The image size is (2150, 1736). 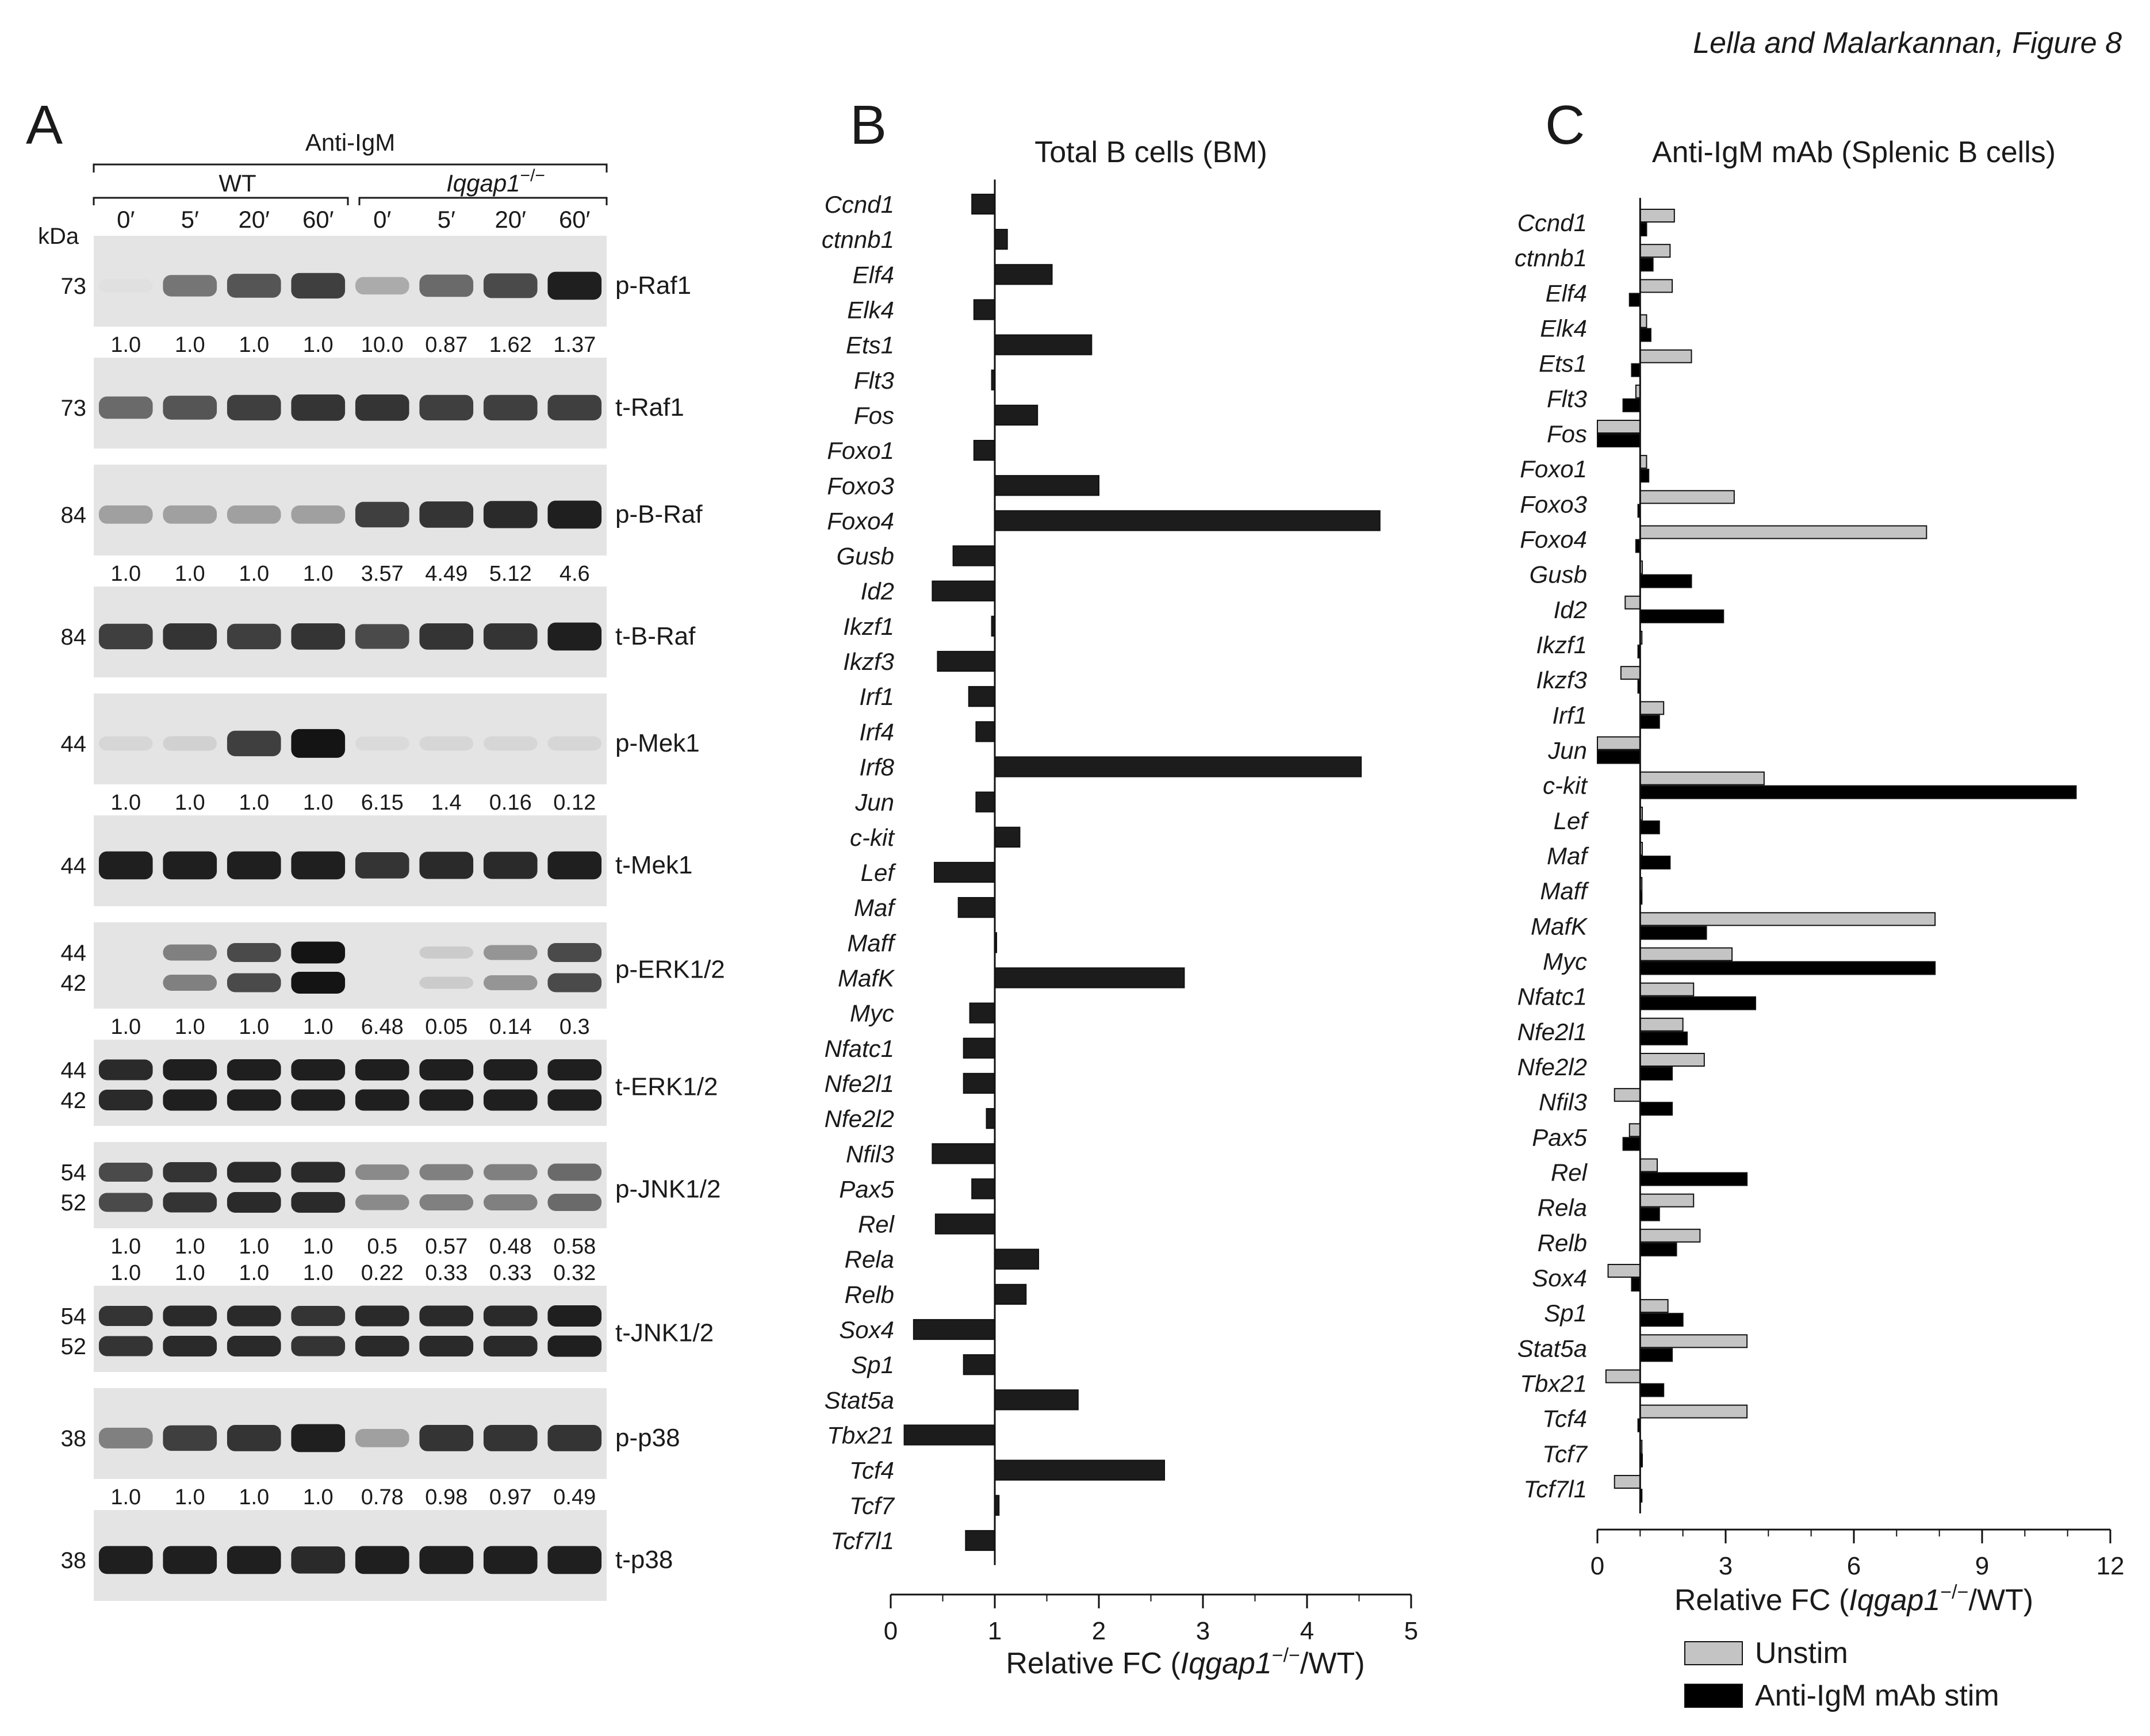 I want to click on kda-header: kDa, so click(x=59, y=237).